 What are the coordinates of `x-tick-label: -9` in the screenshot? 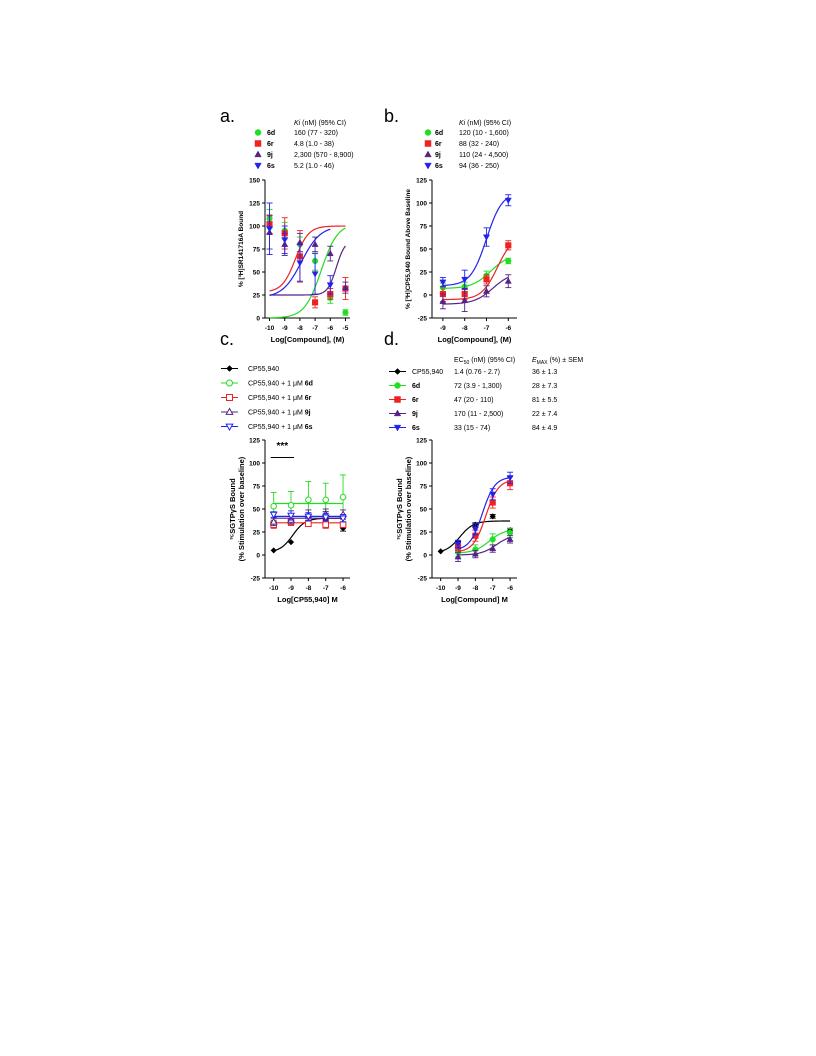 It's located at (458, 588).